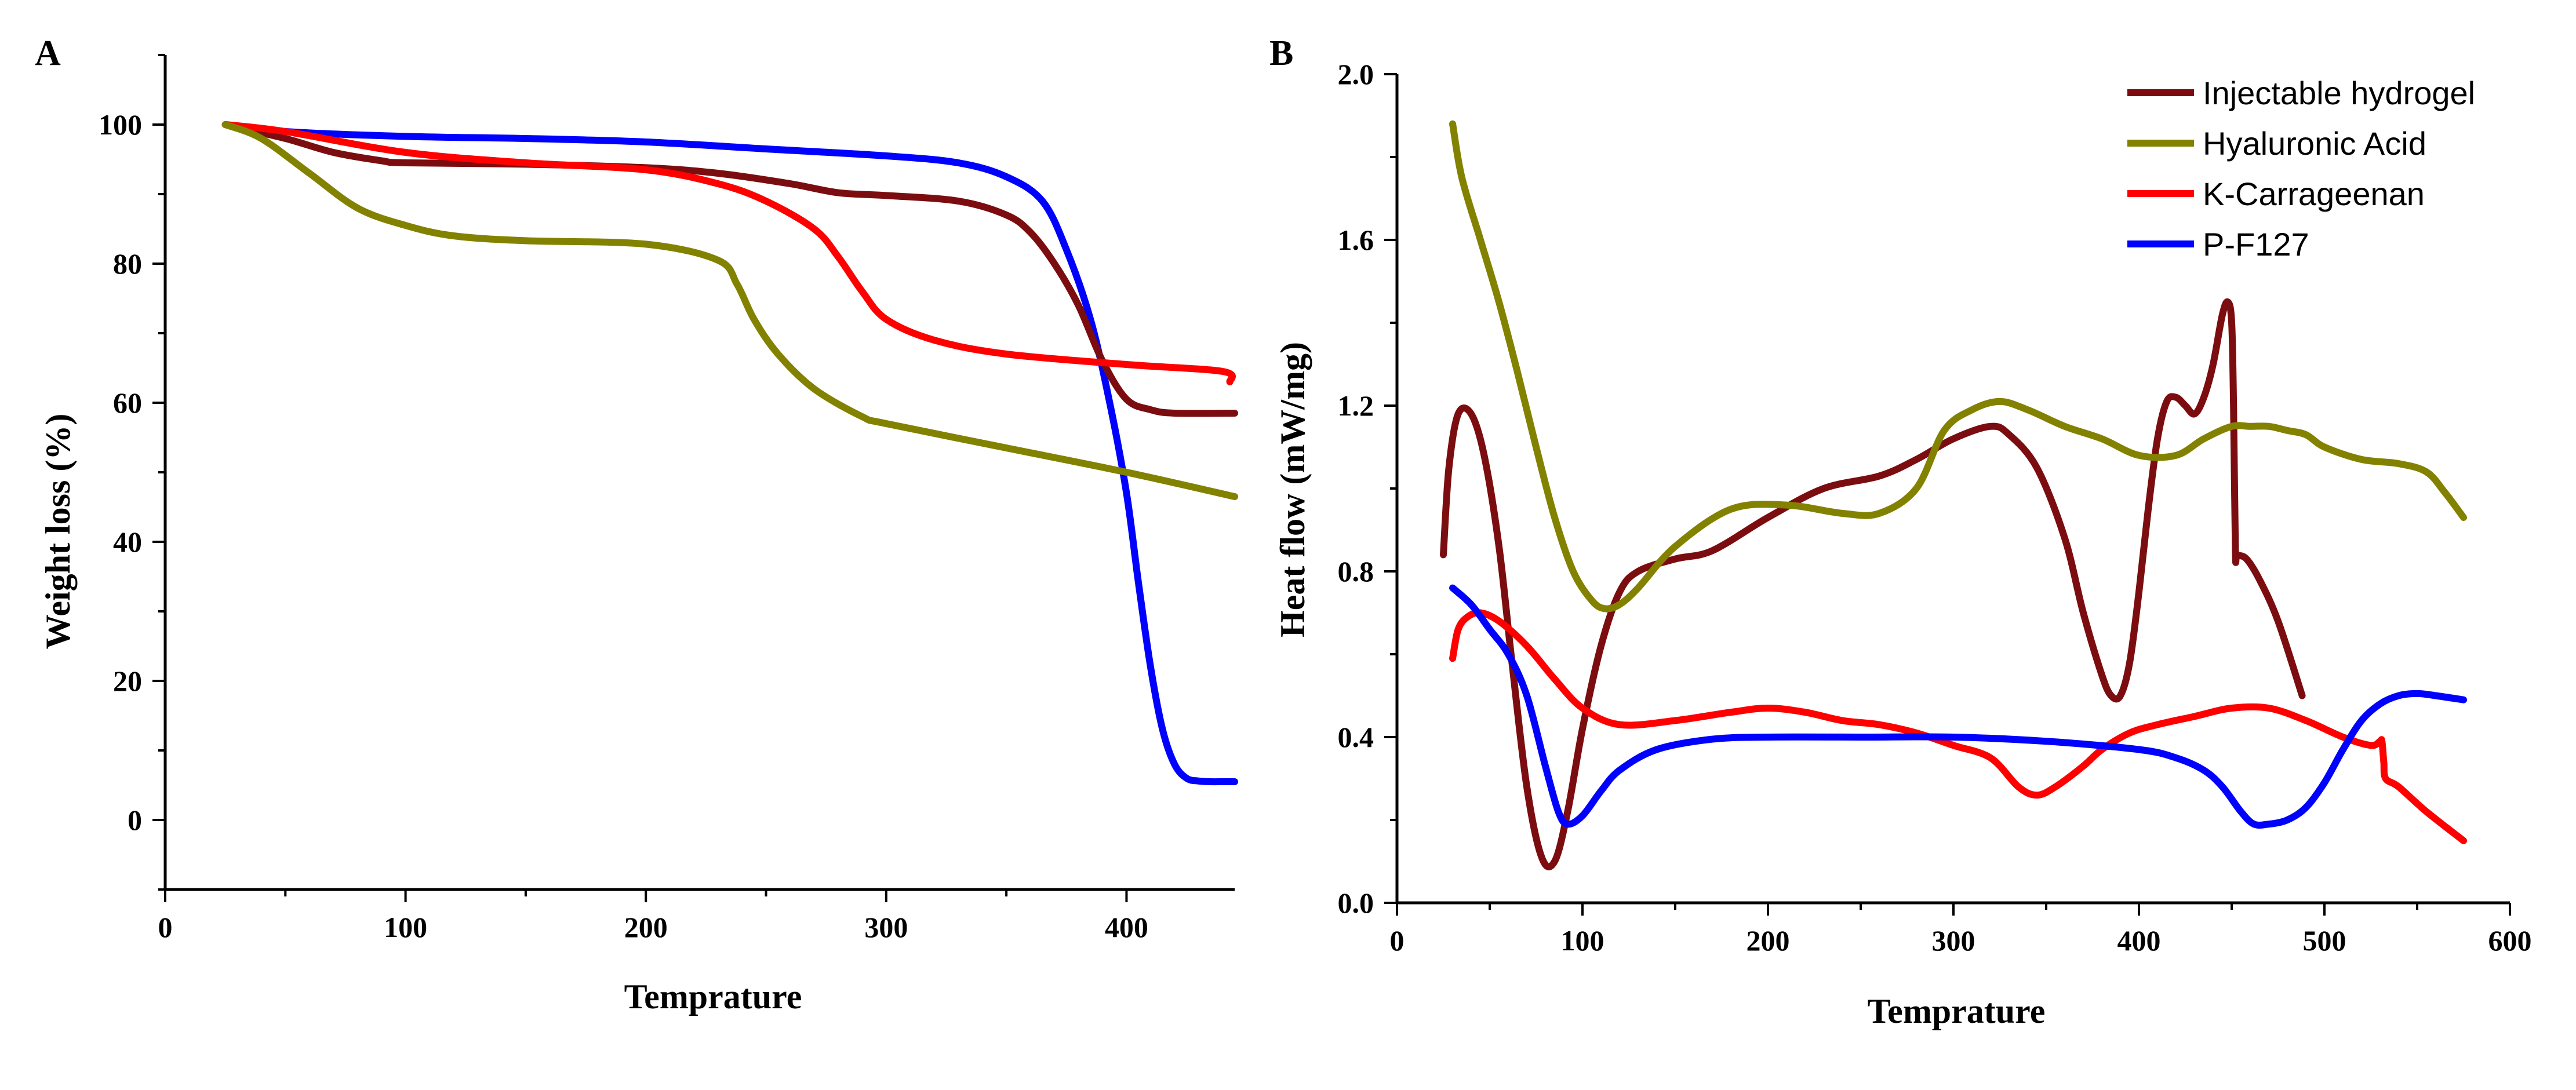 The image size is (2576, 1090). What do you see at coordinates (646, 927) in the screenshot?
I see `x-tick-label-a: 200` at bounding box center [646, 927].